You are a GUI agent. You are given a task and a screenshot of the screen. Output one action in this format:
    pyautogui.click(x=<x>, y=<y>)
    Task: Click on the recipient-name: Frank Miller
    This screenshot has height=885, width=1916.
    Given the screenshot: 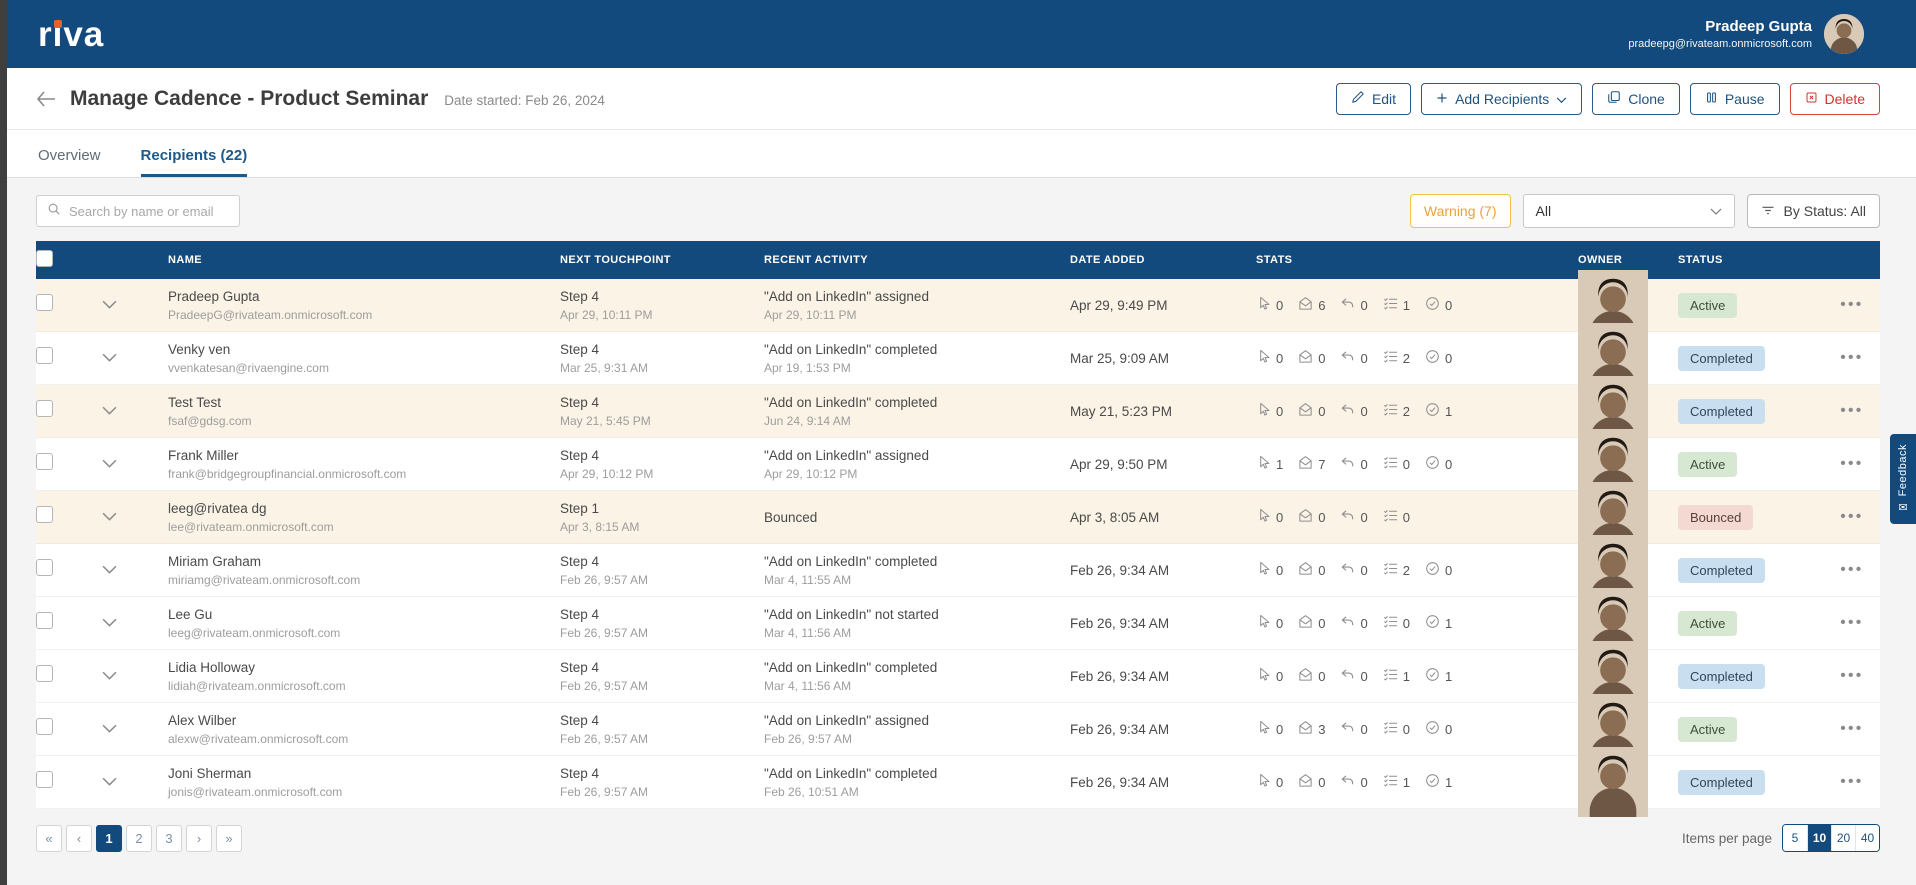 What is the action you would take?
    pyautogui.click(x=203, y=455)
    